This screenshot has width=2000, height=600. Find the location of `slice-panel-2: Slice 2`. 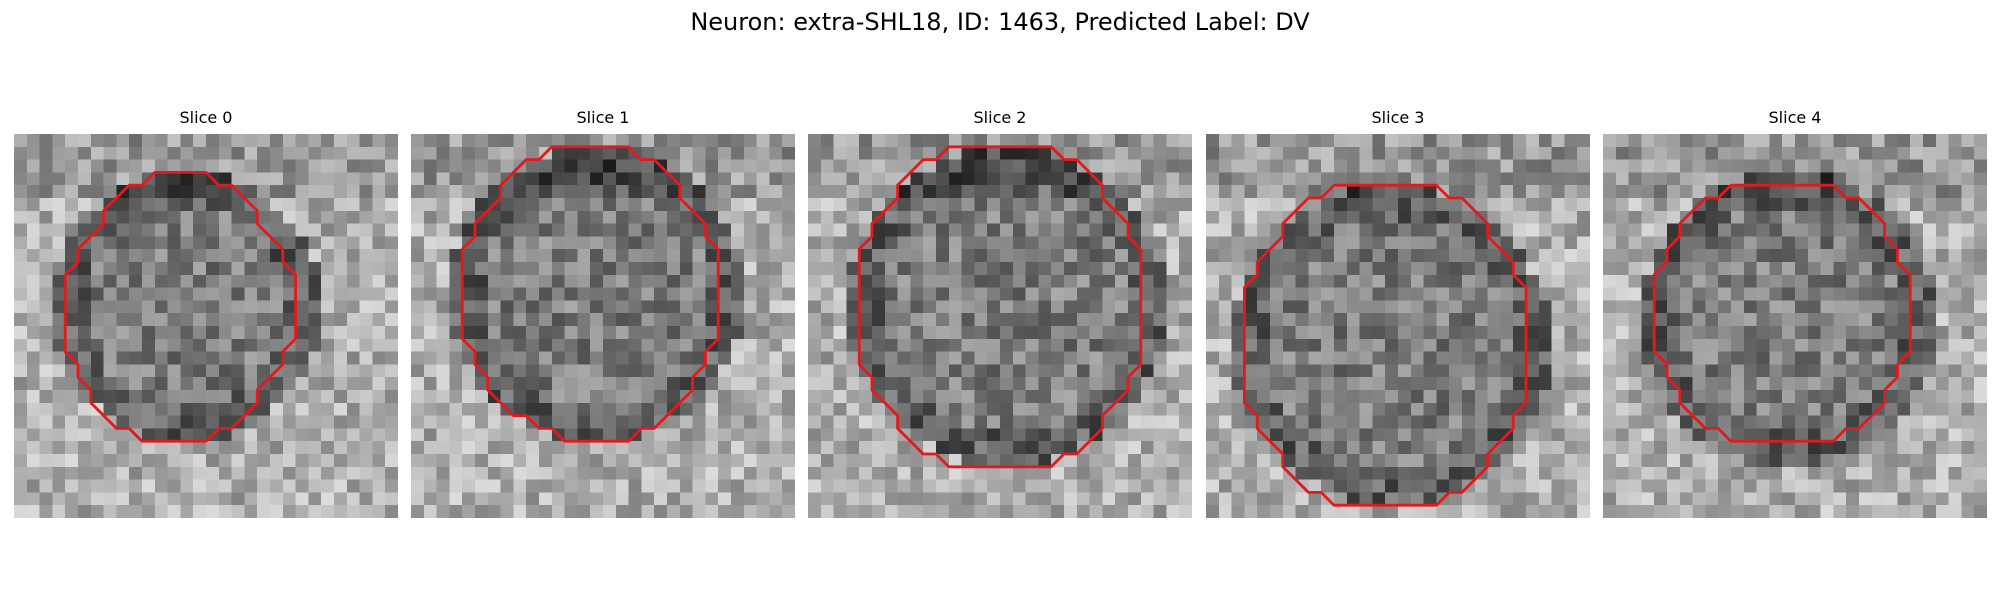

slice-panel-2: Slice 2 is located at coordinates (1000, 313).